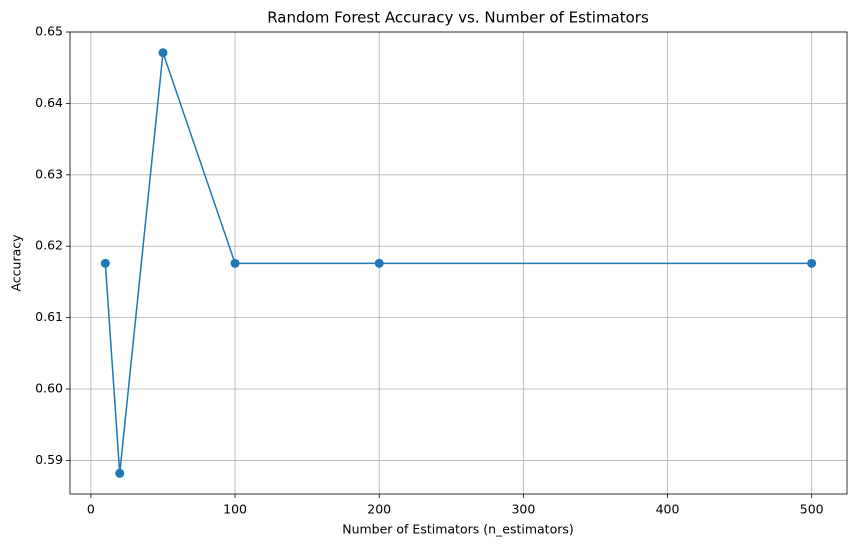 The image size is (855, 547). Describe the element at coordinates (49, 31) in the screenshot. I see `y-tick-label: 0.65` at that location.